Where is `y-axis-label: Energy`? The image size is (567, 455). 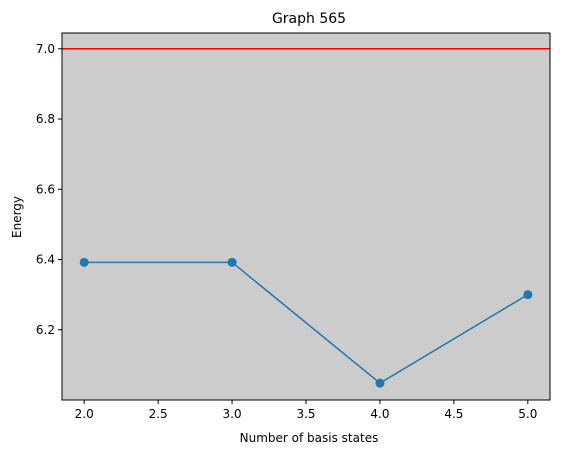
y-axis-label: Energy is located at coordinates (17, 217).